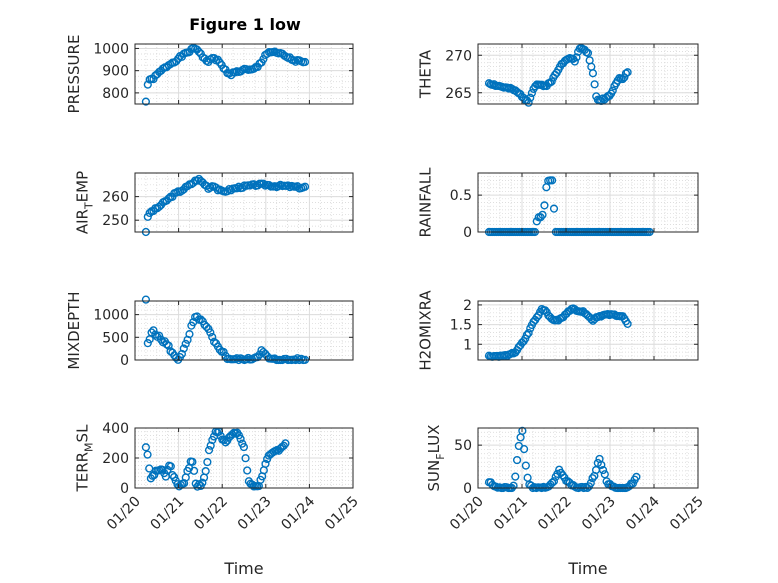  What do you see at coordinates (83, 433) in the screenshot?
I see `y-axis-label-rest: SL` at bounding box center [83, 433].